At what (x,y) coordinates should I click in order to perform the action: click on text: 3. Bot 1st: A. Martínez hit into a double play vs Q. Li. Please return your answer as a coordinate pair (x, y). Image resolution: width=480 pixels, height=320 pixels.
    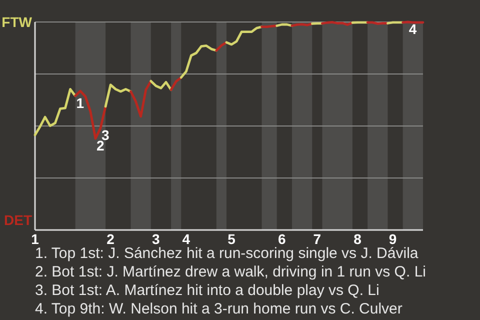
    Looking at the image, I should click on (207, 290).